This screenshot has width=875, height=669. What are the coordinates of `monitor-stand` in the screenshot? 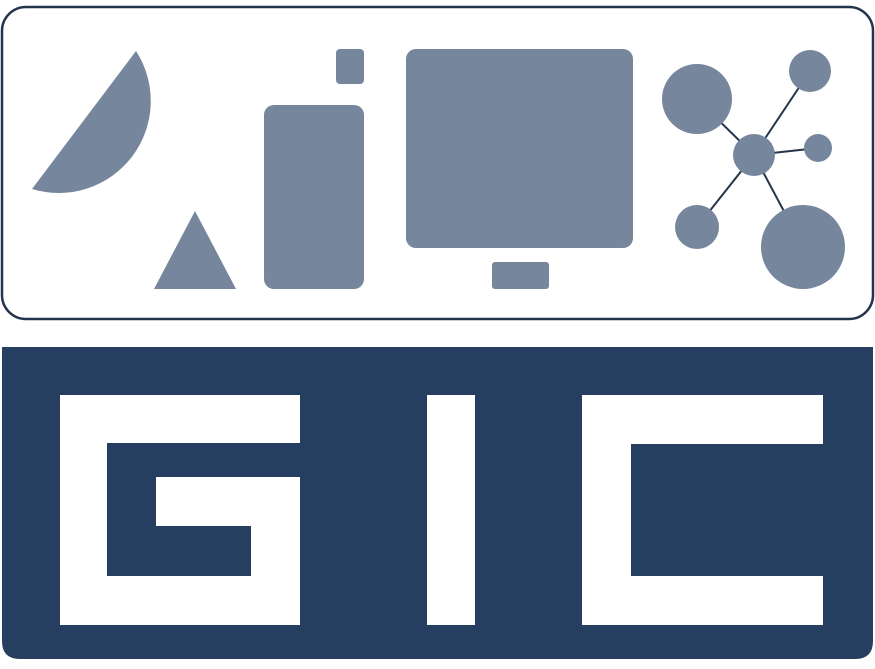 It's located at (520, 275).